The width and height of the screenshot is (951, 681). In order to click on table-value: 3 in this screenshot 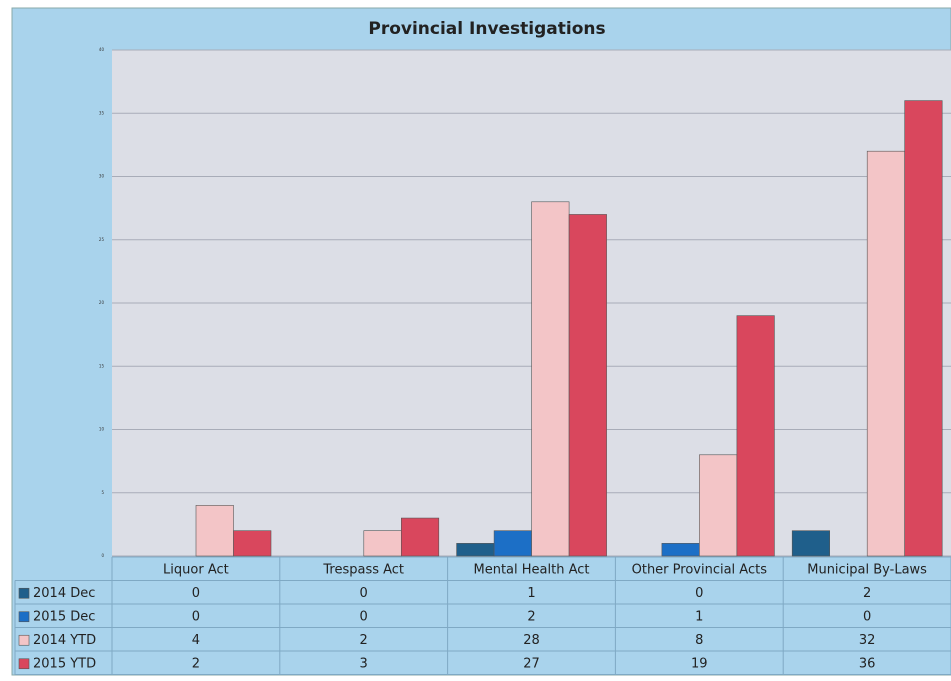, I will do `click(364, 663)`.